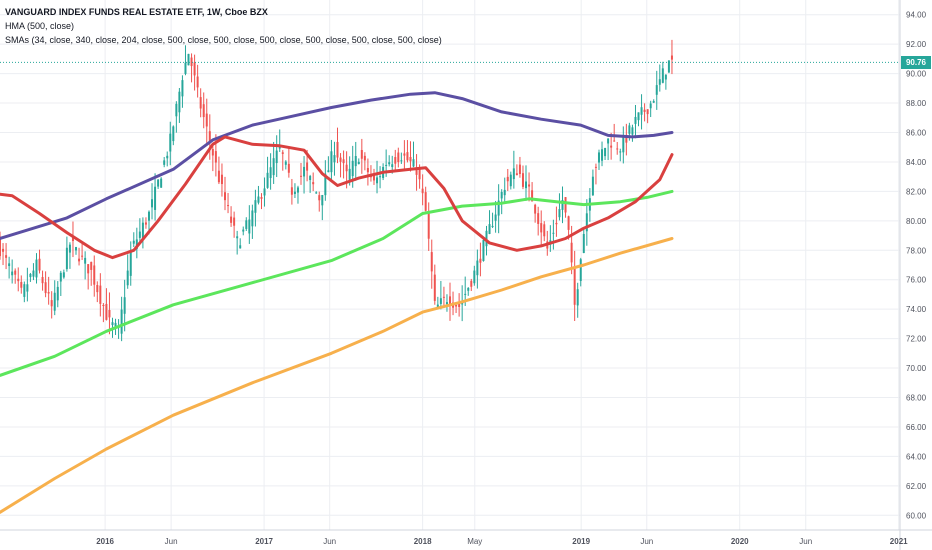 Image resolution: width=932 pixels, height=550 pixels. I want to click on price-tick-label: 74.00, so click(916, 309).